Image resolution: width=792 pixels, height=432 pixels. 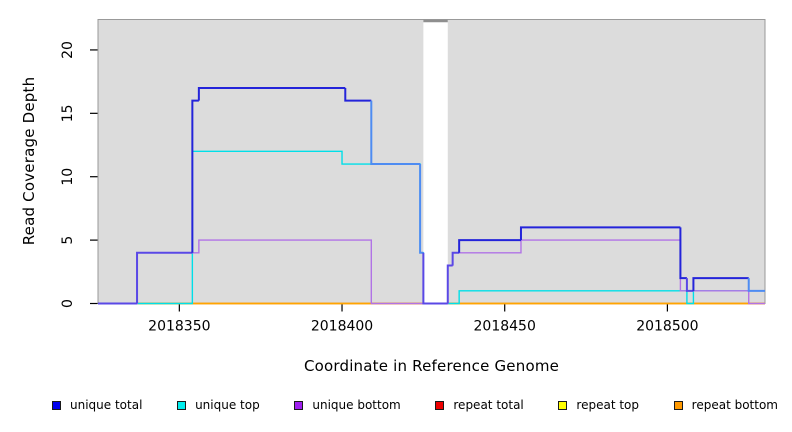 What do you see at coordinates (678, 405) in the screenshot?
I see `repeat-bottom-swatch` at bounding box center [678, 405].